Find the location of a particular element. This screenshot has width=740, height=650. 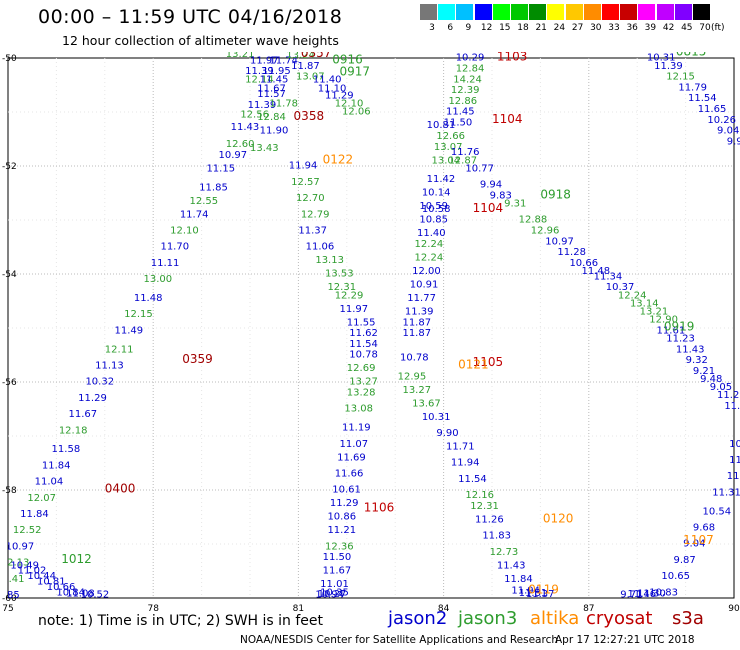

wave-height-value: 12.52 is located at coordinates (27, 530).